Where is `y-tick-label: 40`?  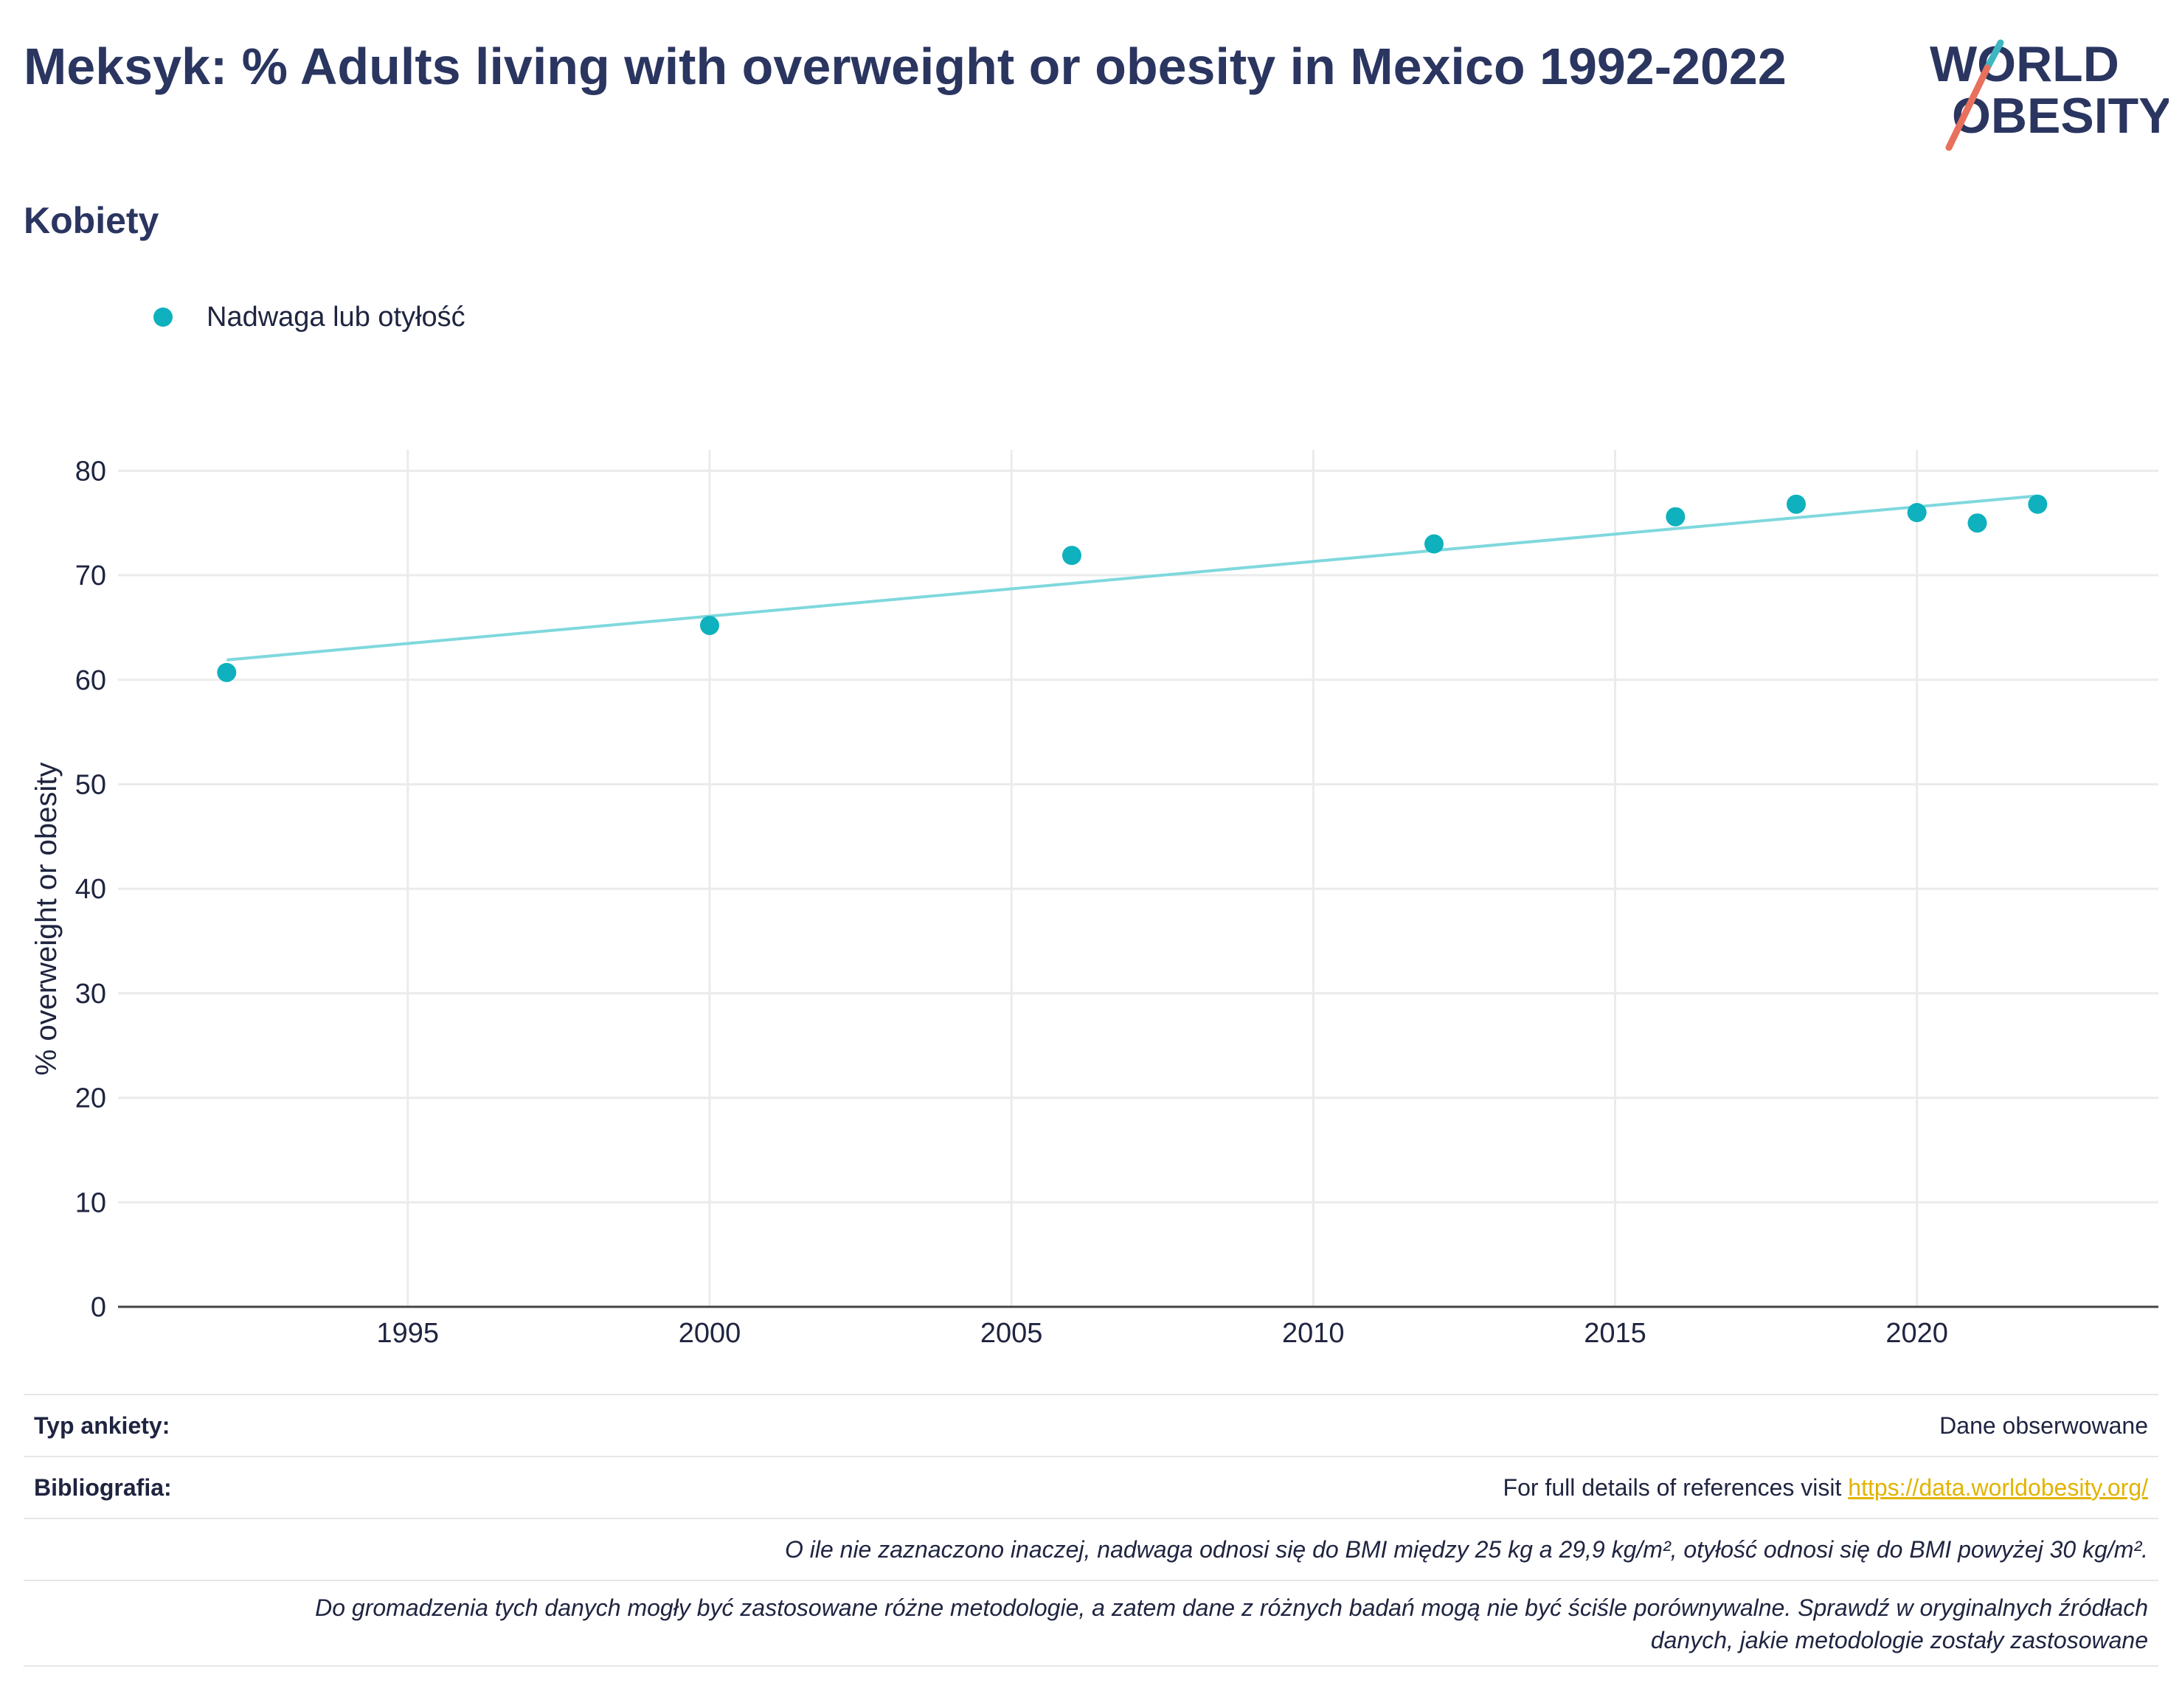 y-tick-label: 40 is located at coordinates (90, 889).